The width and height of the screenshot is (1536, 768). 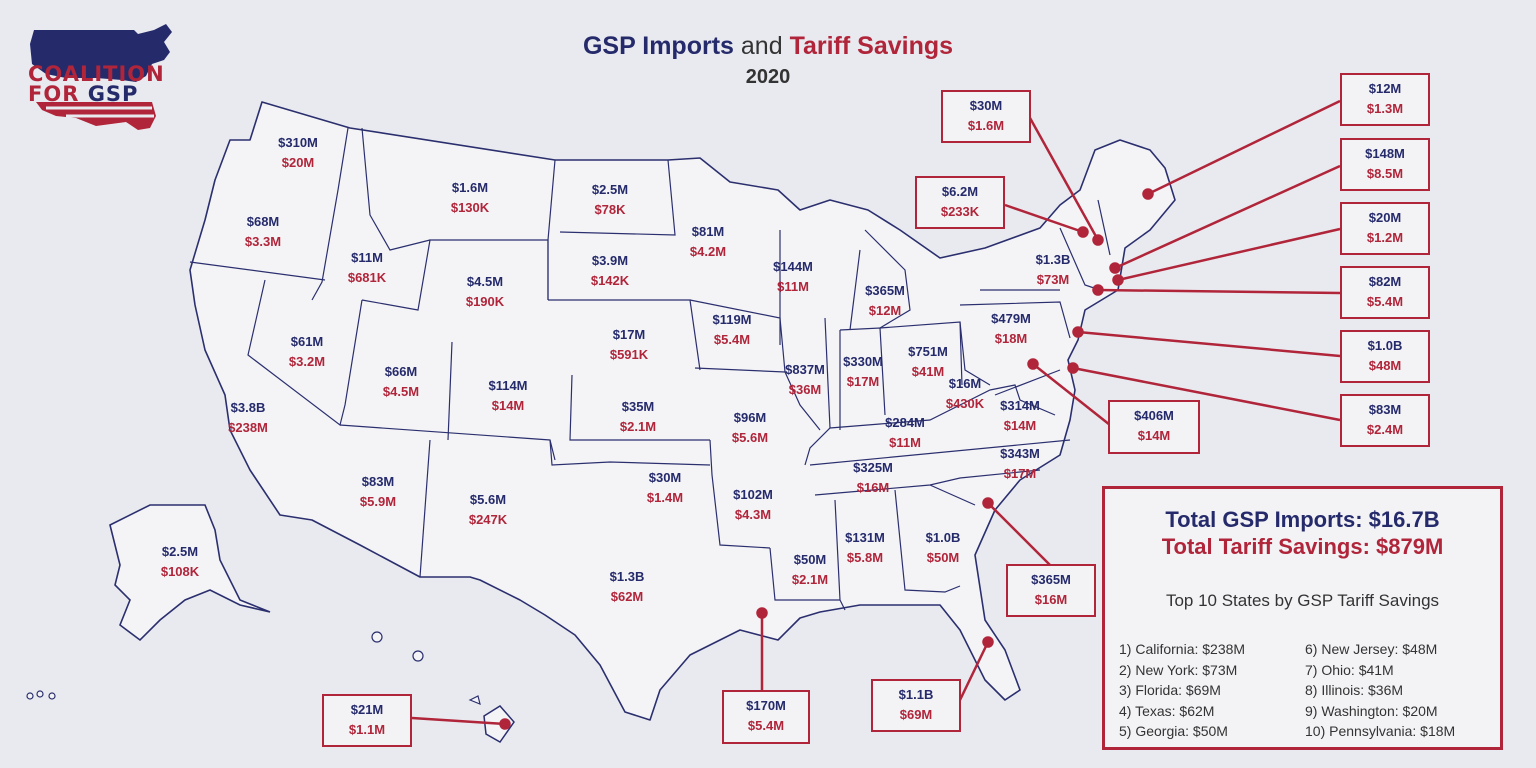 What do you see at coordinates (96, 74) in the screenshot?
I see `logo-line1: COALITION` at bounding box center [96, 74].